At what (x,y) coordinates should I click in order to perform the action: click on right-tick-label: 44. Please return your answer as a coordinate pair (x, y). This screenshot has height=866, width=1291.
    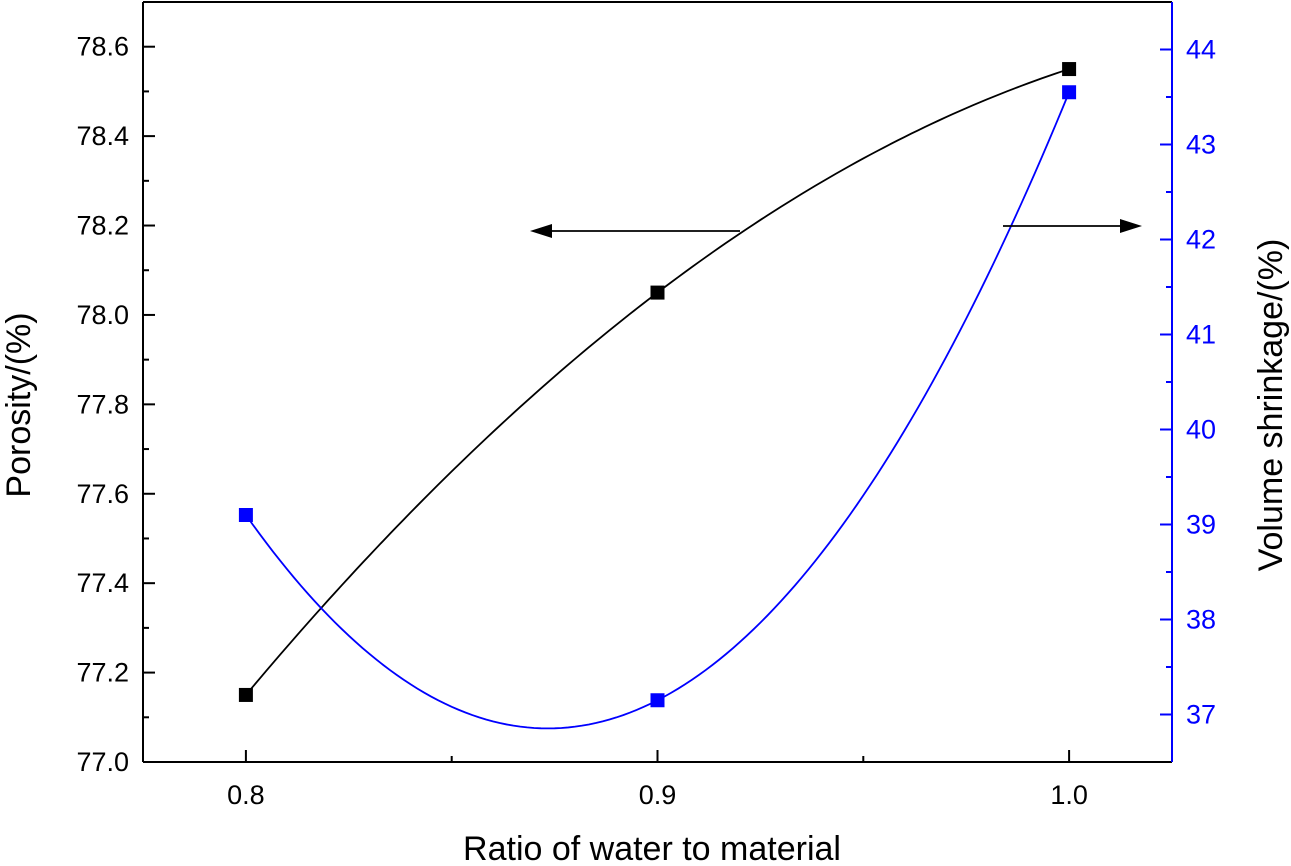
    Looking at the image, I should click on (1201, 50).